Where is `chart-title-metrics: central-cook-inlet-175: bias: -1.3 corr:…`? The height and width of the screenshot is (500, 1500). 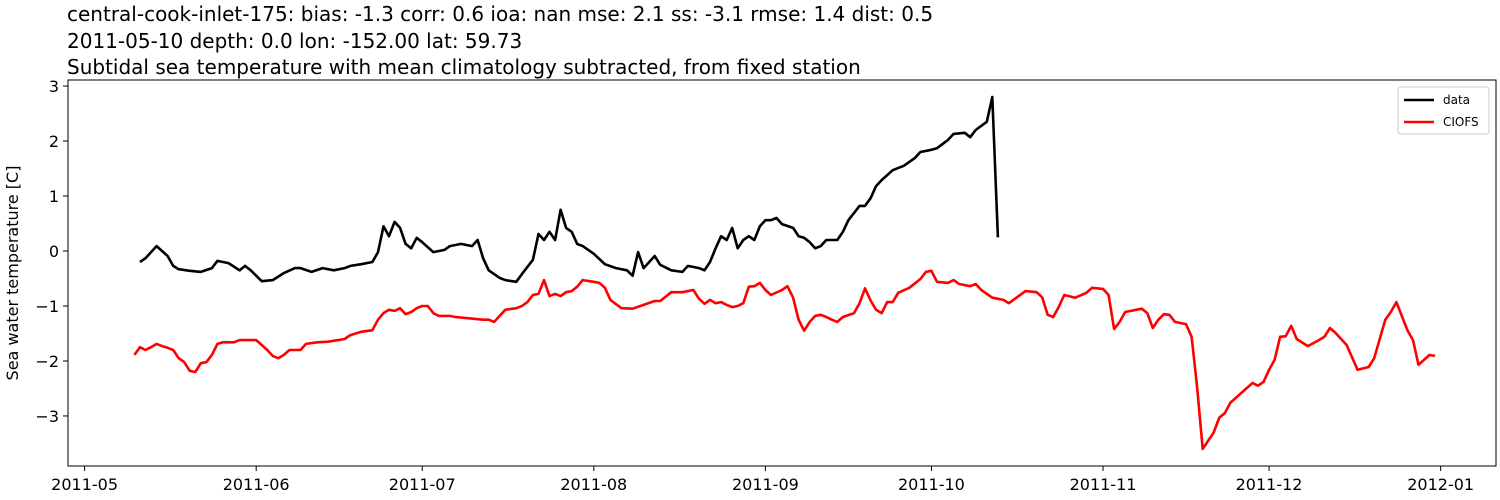 chart-title-metrics: central-cook-inlet-175: bias: -1.3 corr:… is located at coordinates (500, 14).